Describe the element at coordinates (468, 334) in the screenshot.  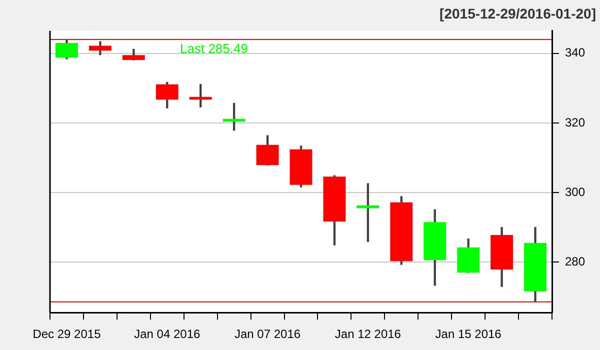
I see `x-tick-label: Jan 15 2016` at that location.